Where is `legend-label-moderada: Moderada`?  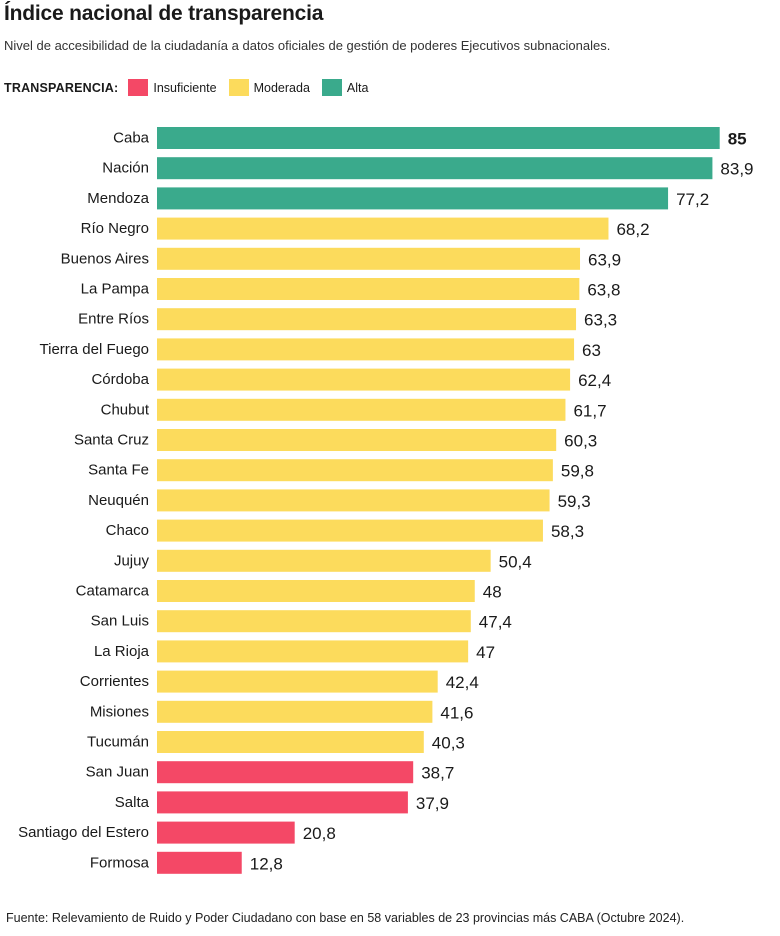 legend-label-moderada: Moderada is located at coordinates (281, 87).